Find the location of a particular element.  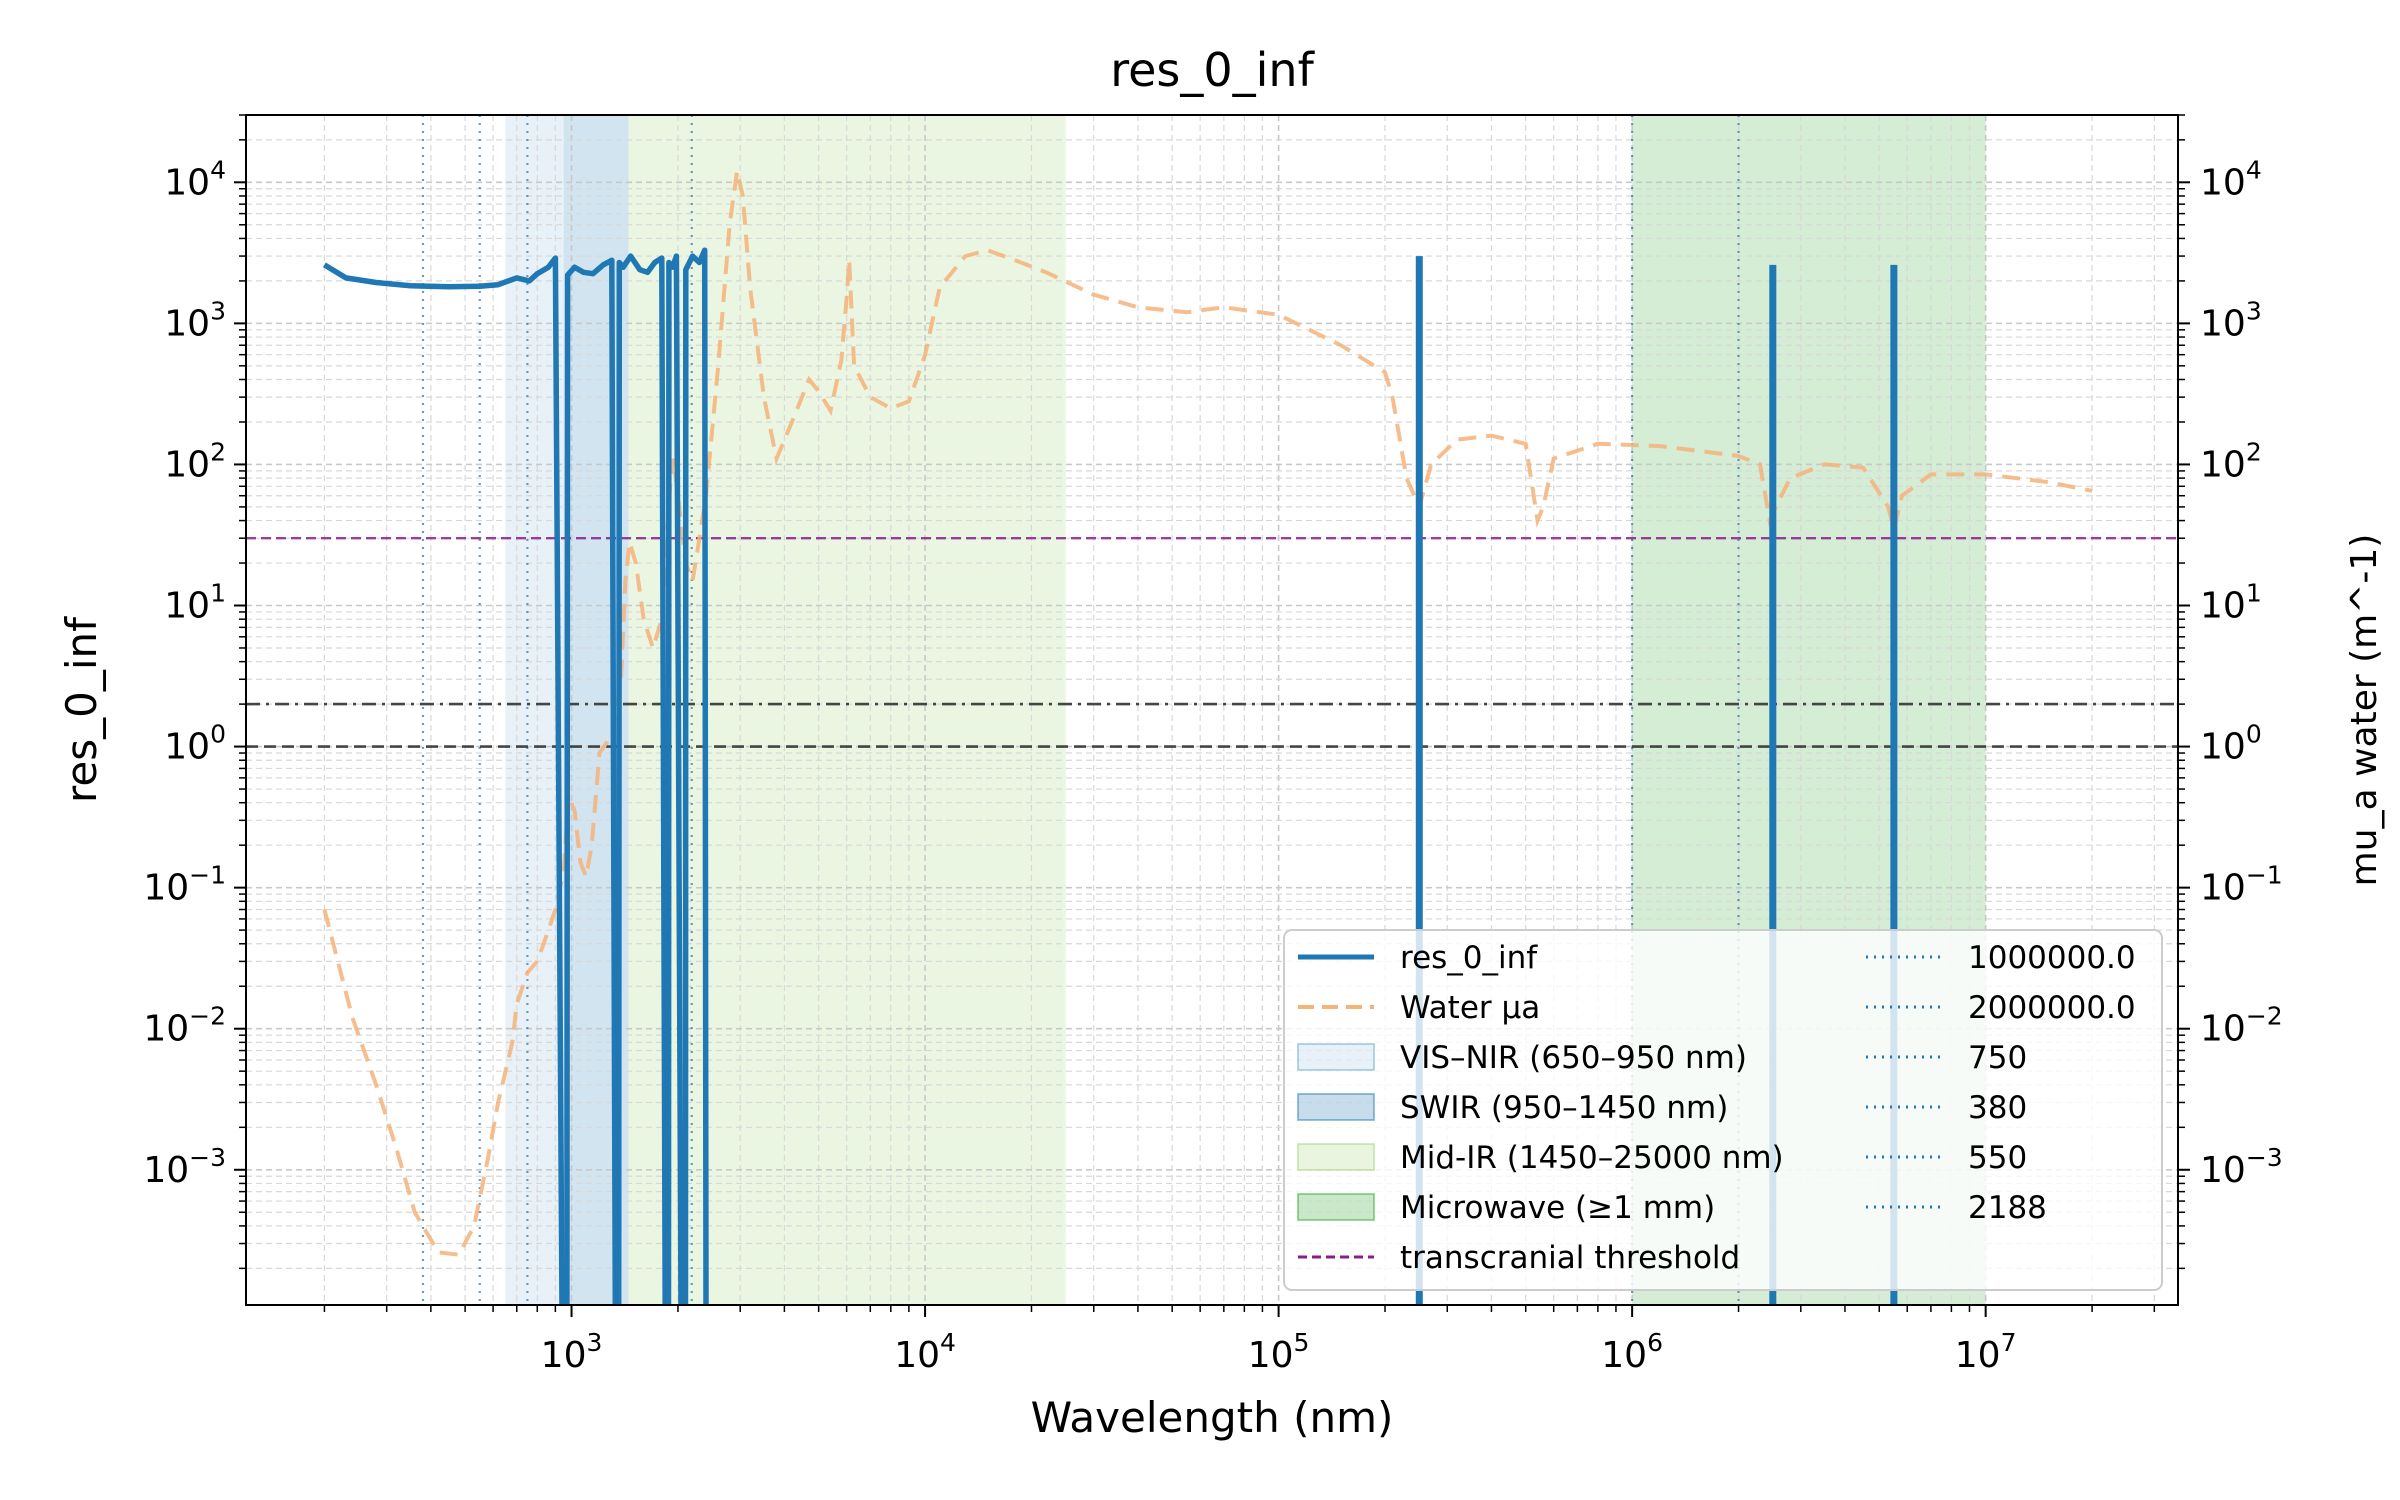

legend-label: 2000000.0 is located at coordinates (2052, 1008).